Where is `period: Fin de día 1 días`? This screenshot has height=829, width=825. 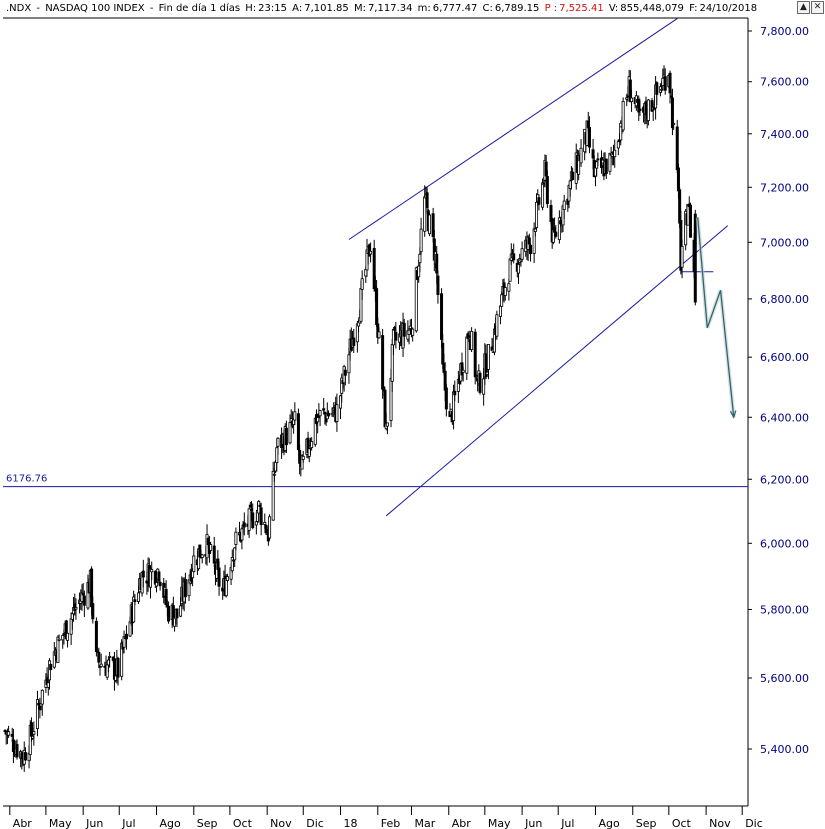
period: Fin de día 1 días is located at coordinates (199, 8).